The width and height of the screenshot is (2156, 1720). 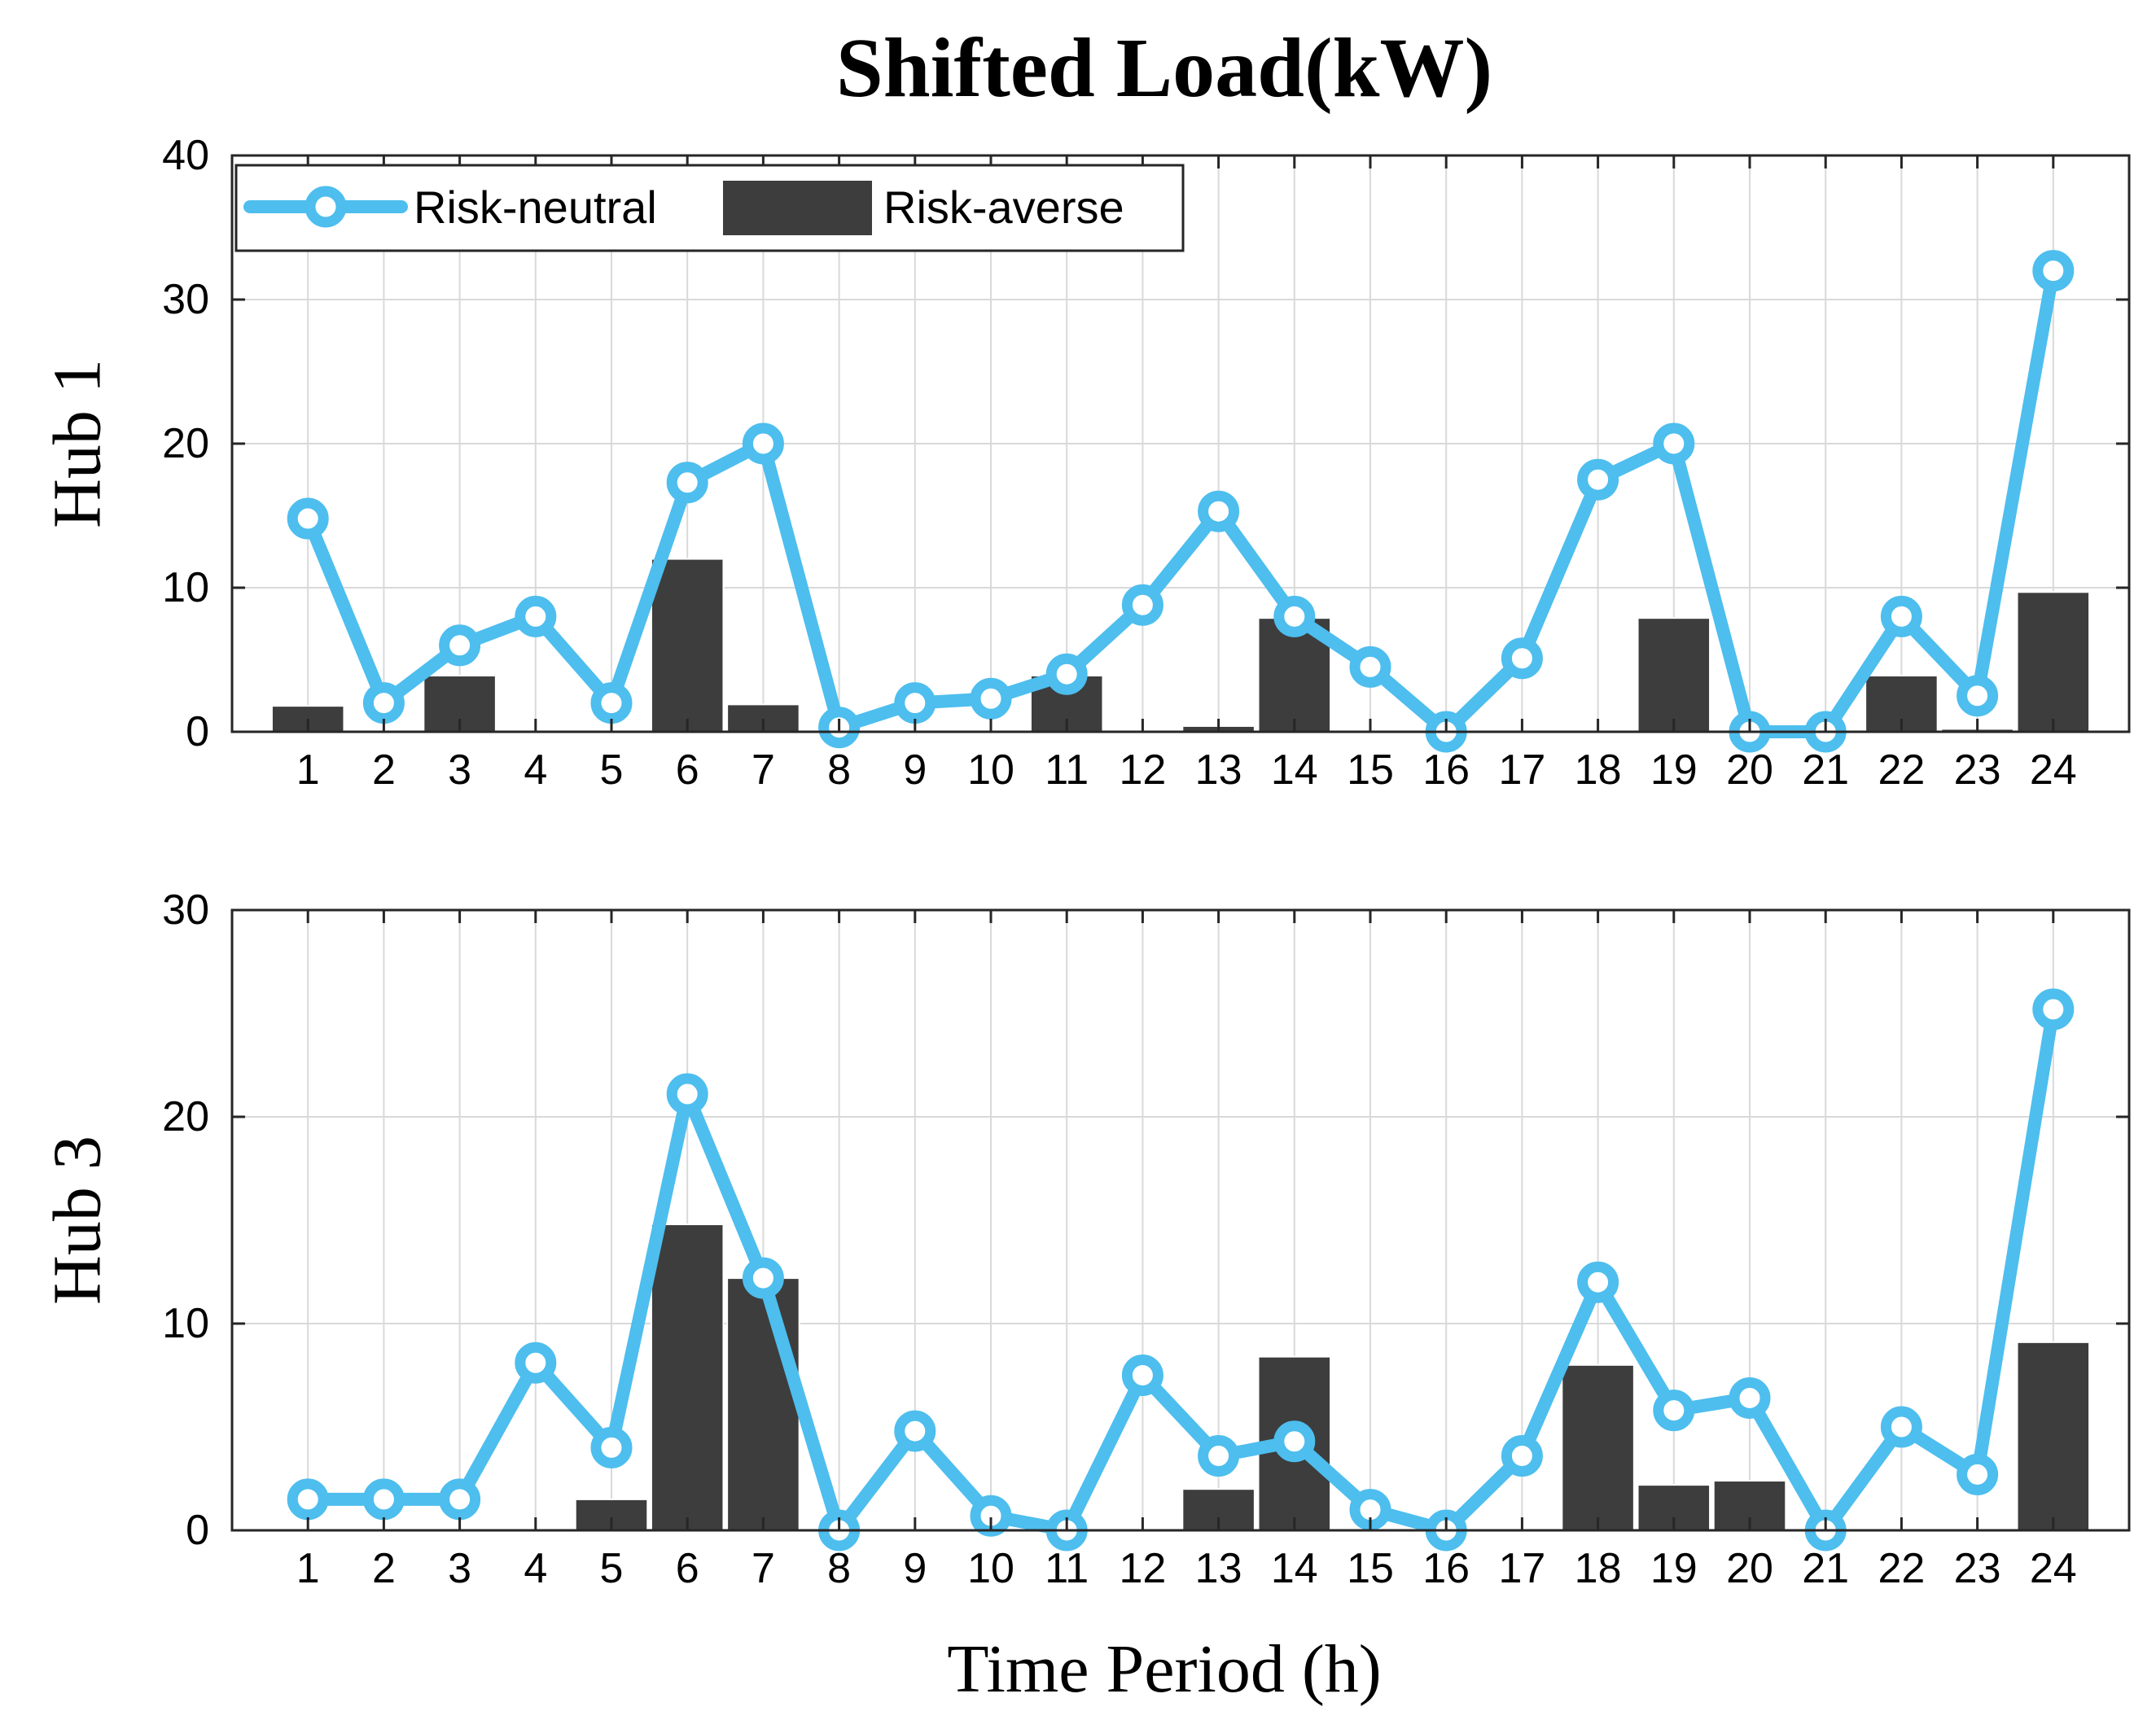 I want to click on hub-3-x-tick-label: 16, so click(x=1446, y=1569).